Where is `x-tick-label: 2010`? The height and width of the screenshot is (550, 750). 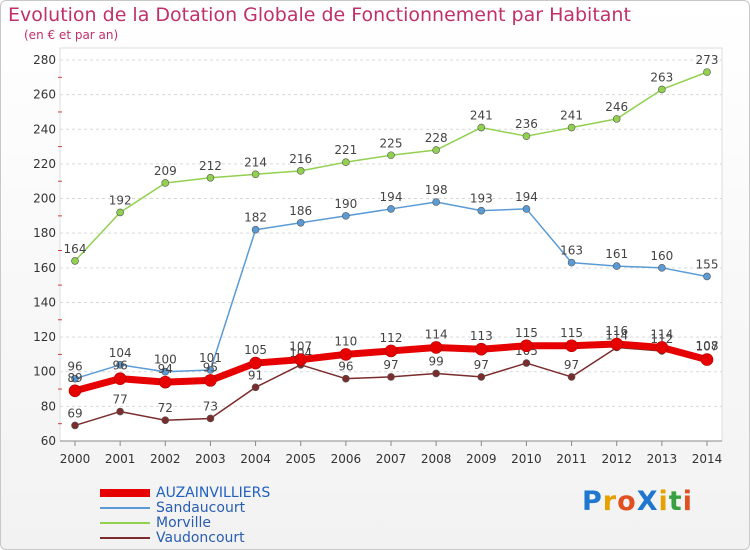 x-tick-label: 2010 is located at coordinates (526, 459).